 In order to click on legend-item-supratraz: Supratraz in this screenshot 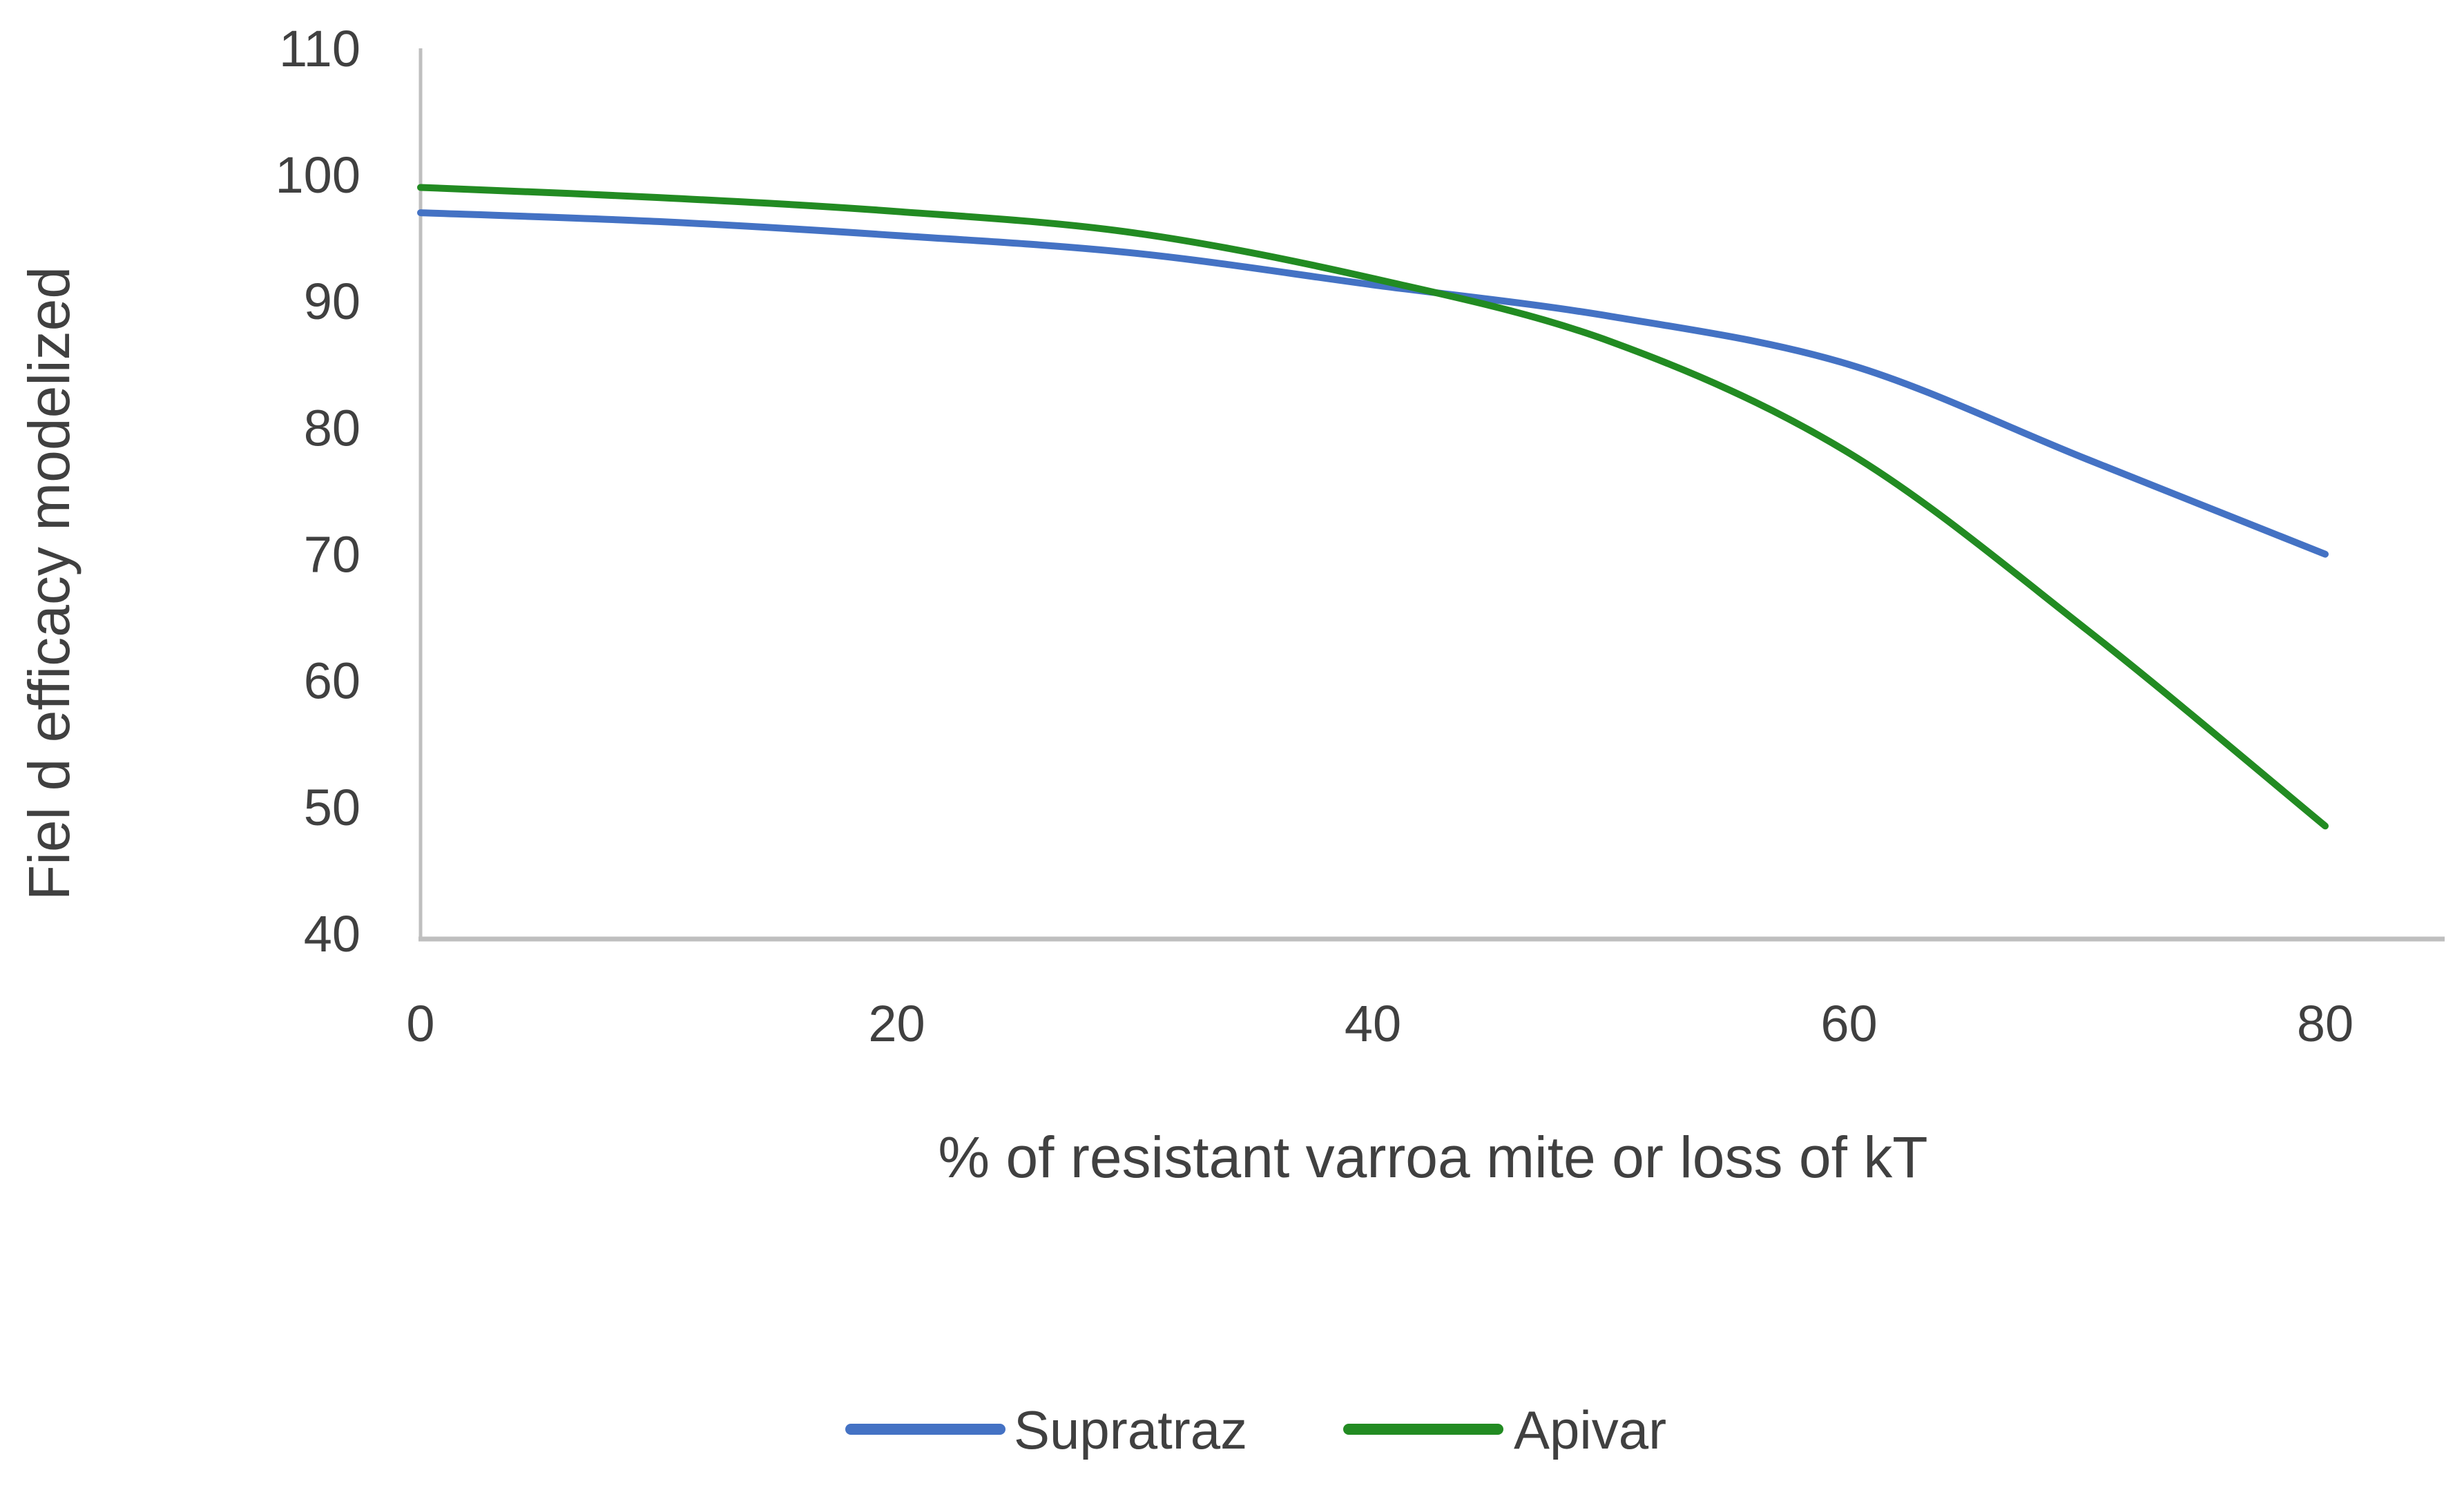, I will do `click(1046, 1430)`.